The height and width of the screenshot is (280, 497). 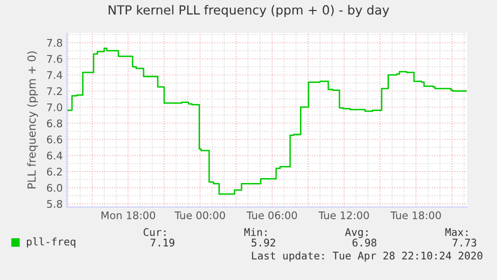 What do you see at coordinates (54, 59) in the screenshot?
I see `y-tick-label: 7.6` at bounding box center [54, 59].